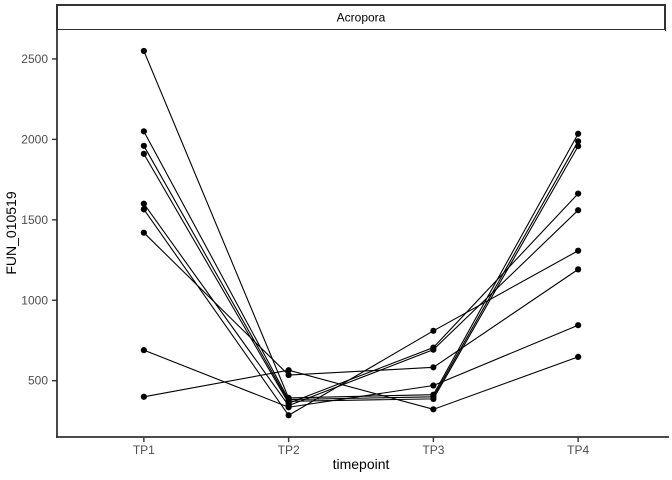 The width and height of the screenshot is (672, 480). I want to click on x-tick-label-TP3: TP3, so click(433, 450).